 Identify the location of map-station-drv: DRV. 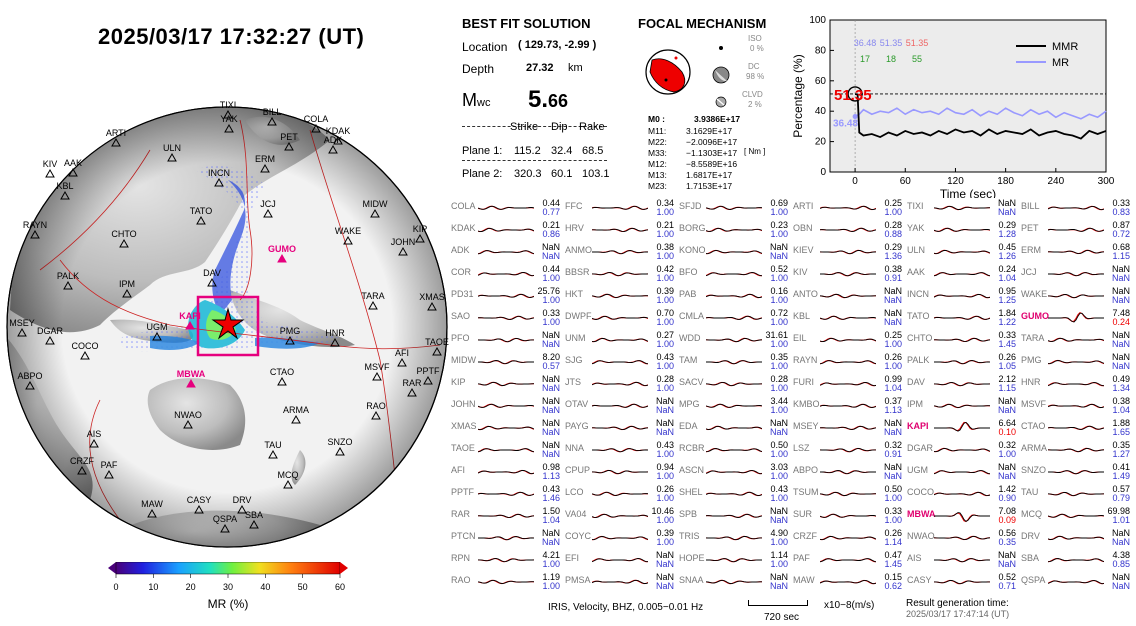
(242, 504).